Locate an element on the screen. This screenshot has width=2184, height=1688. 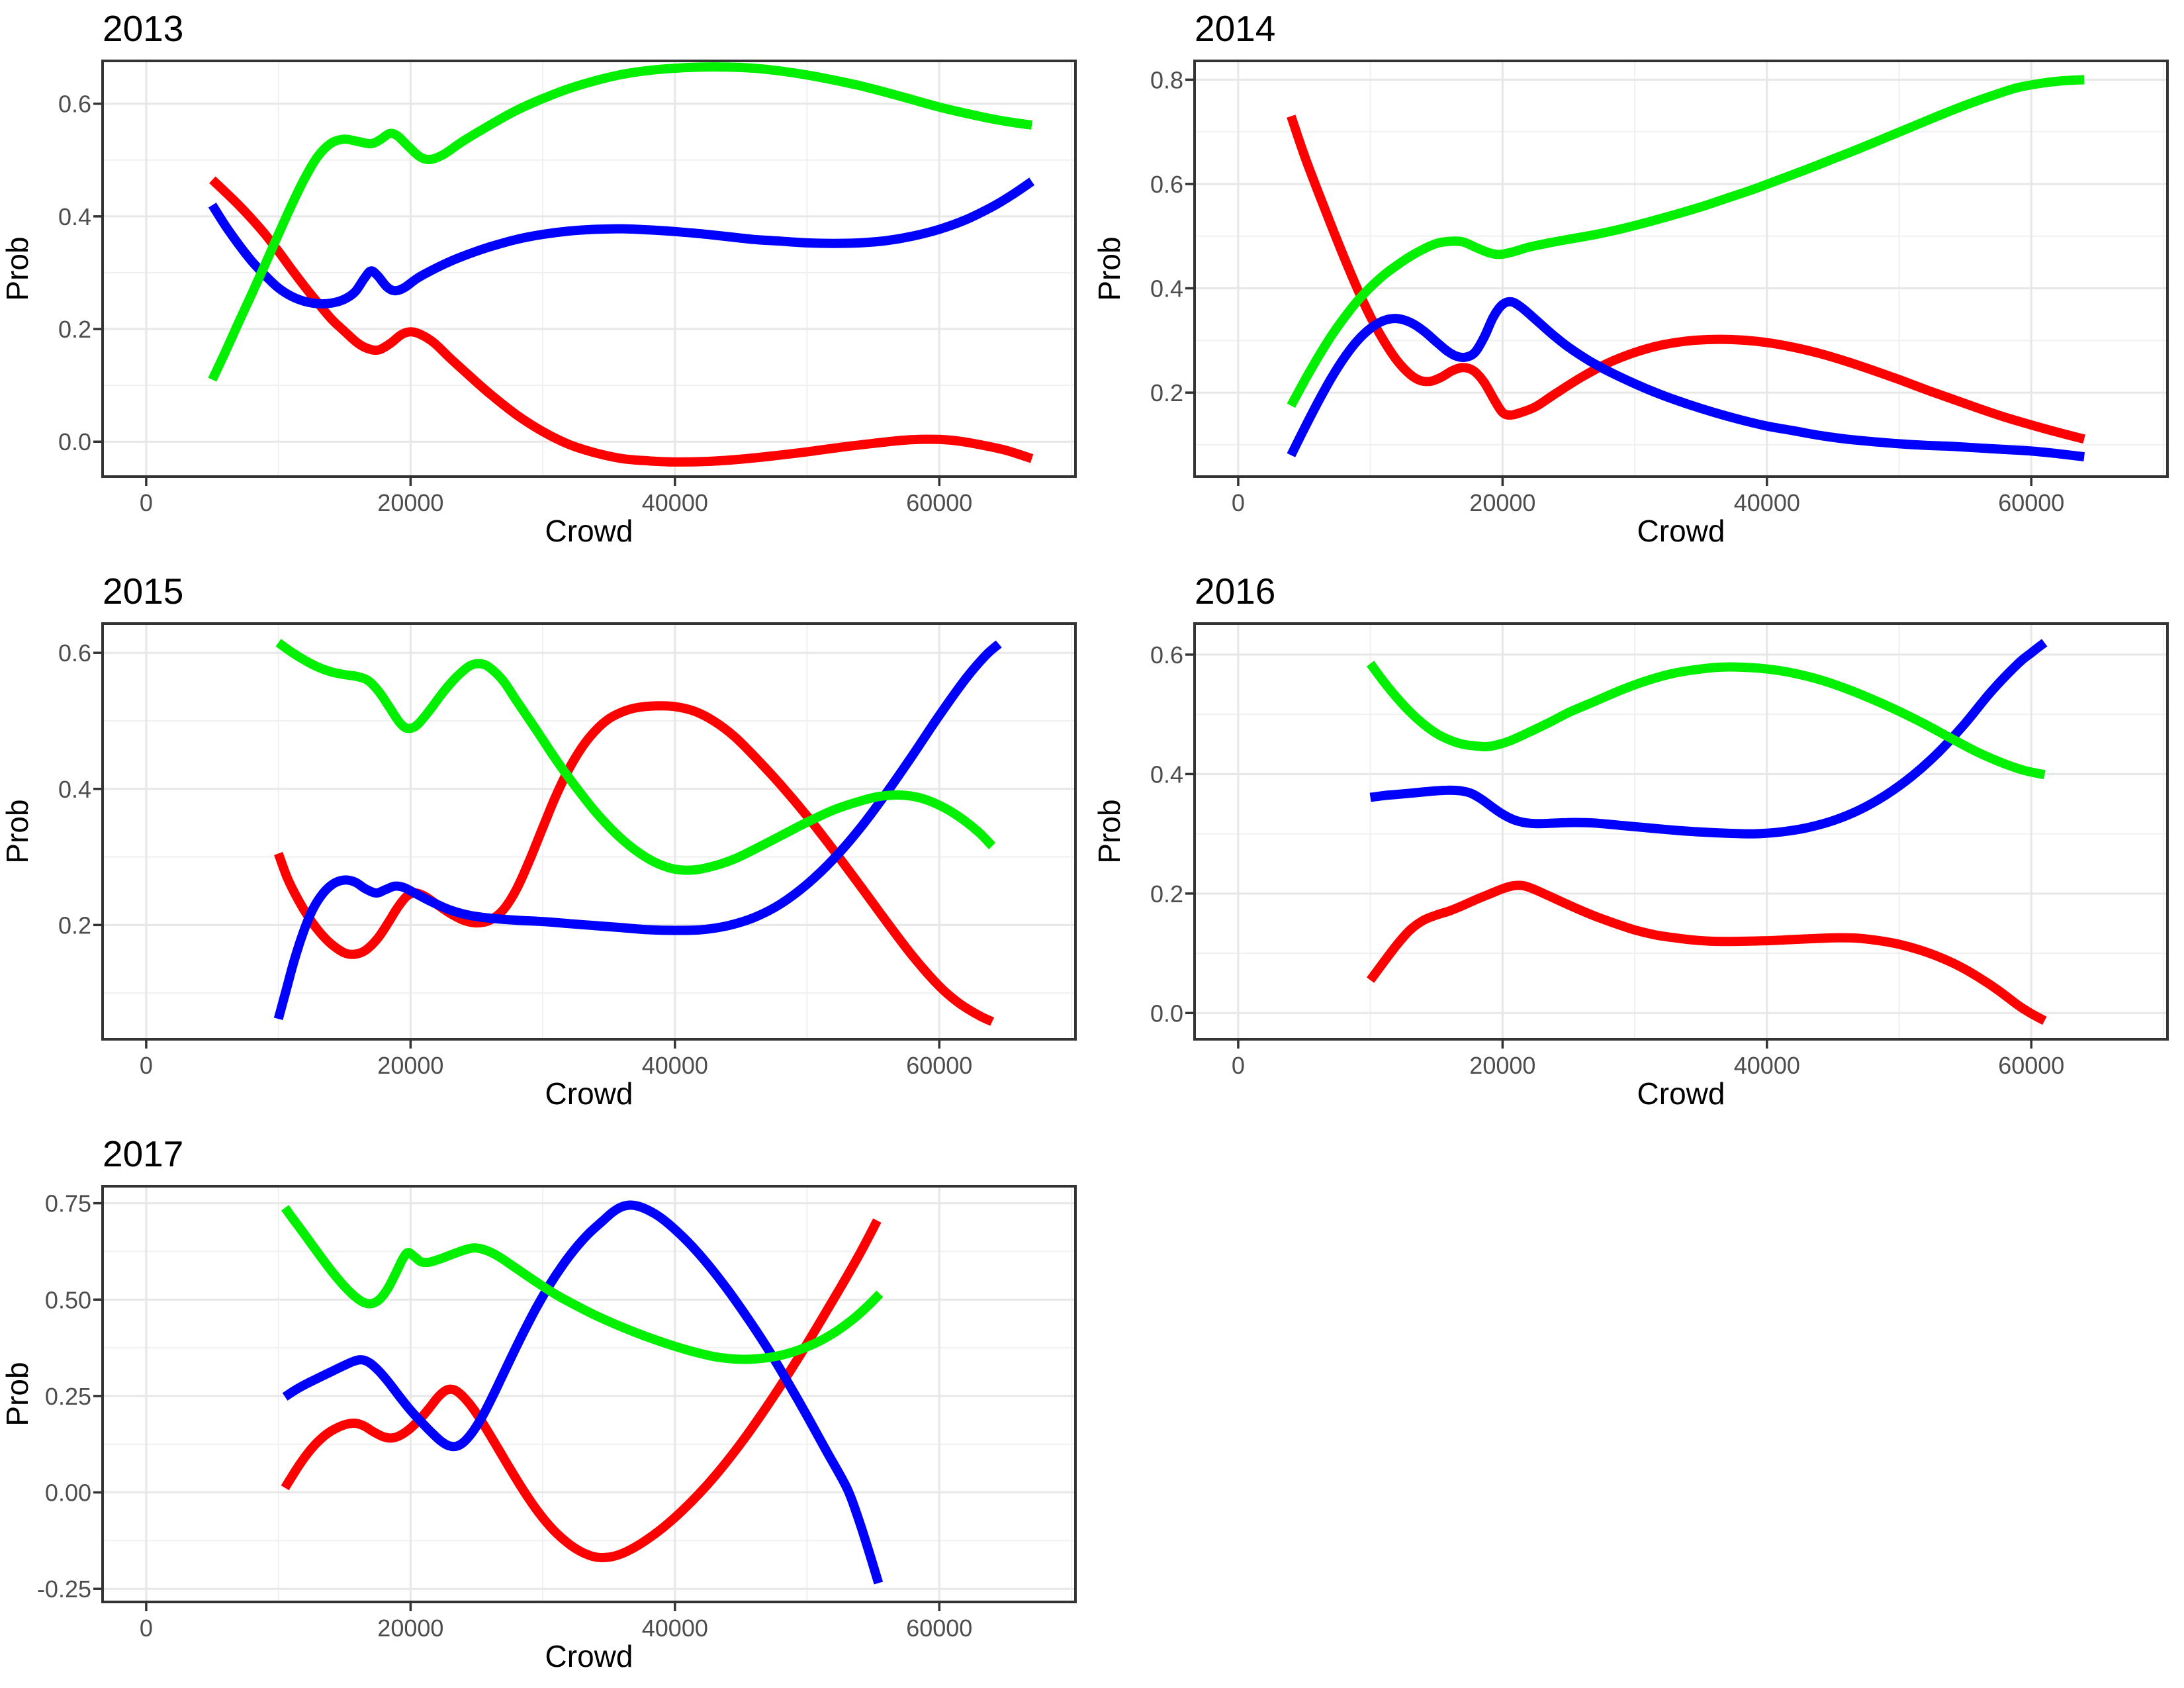
grid-major is located at coordinates (1681, 831).